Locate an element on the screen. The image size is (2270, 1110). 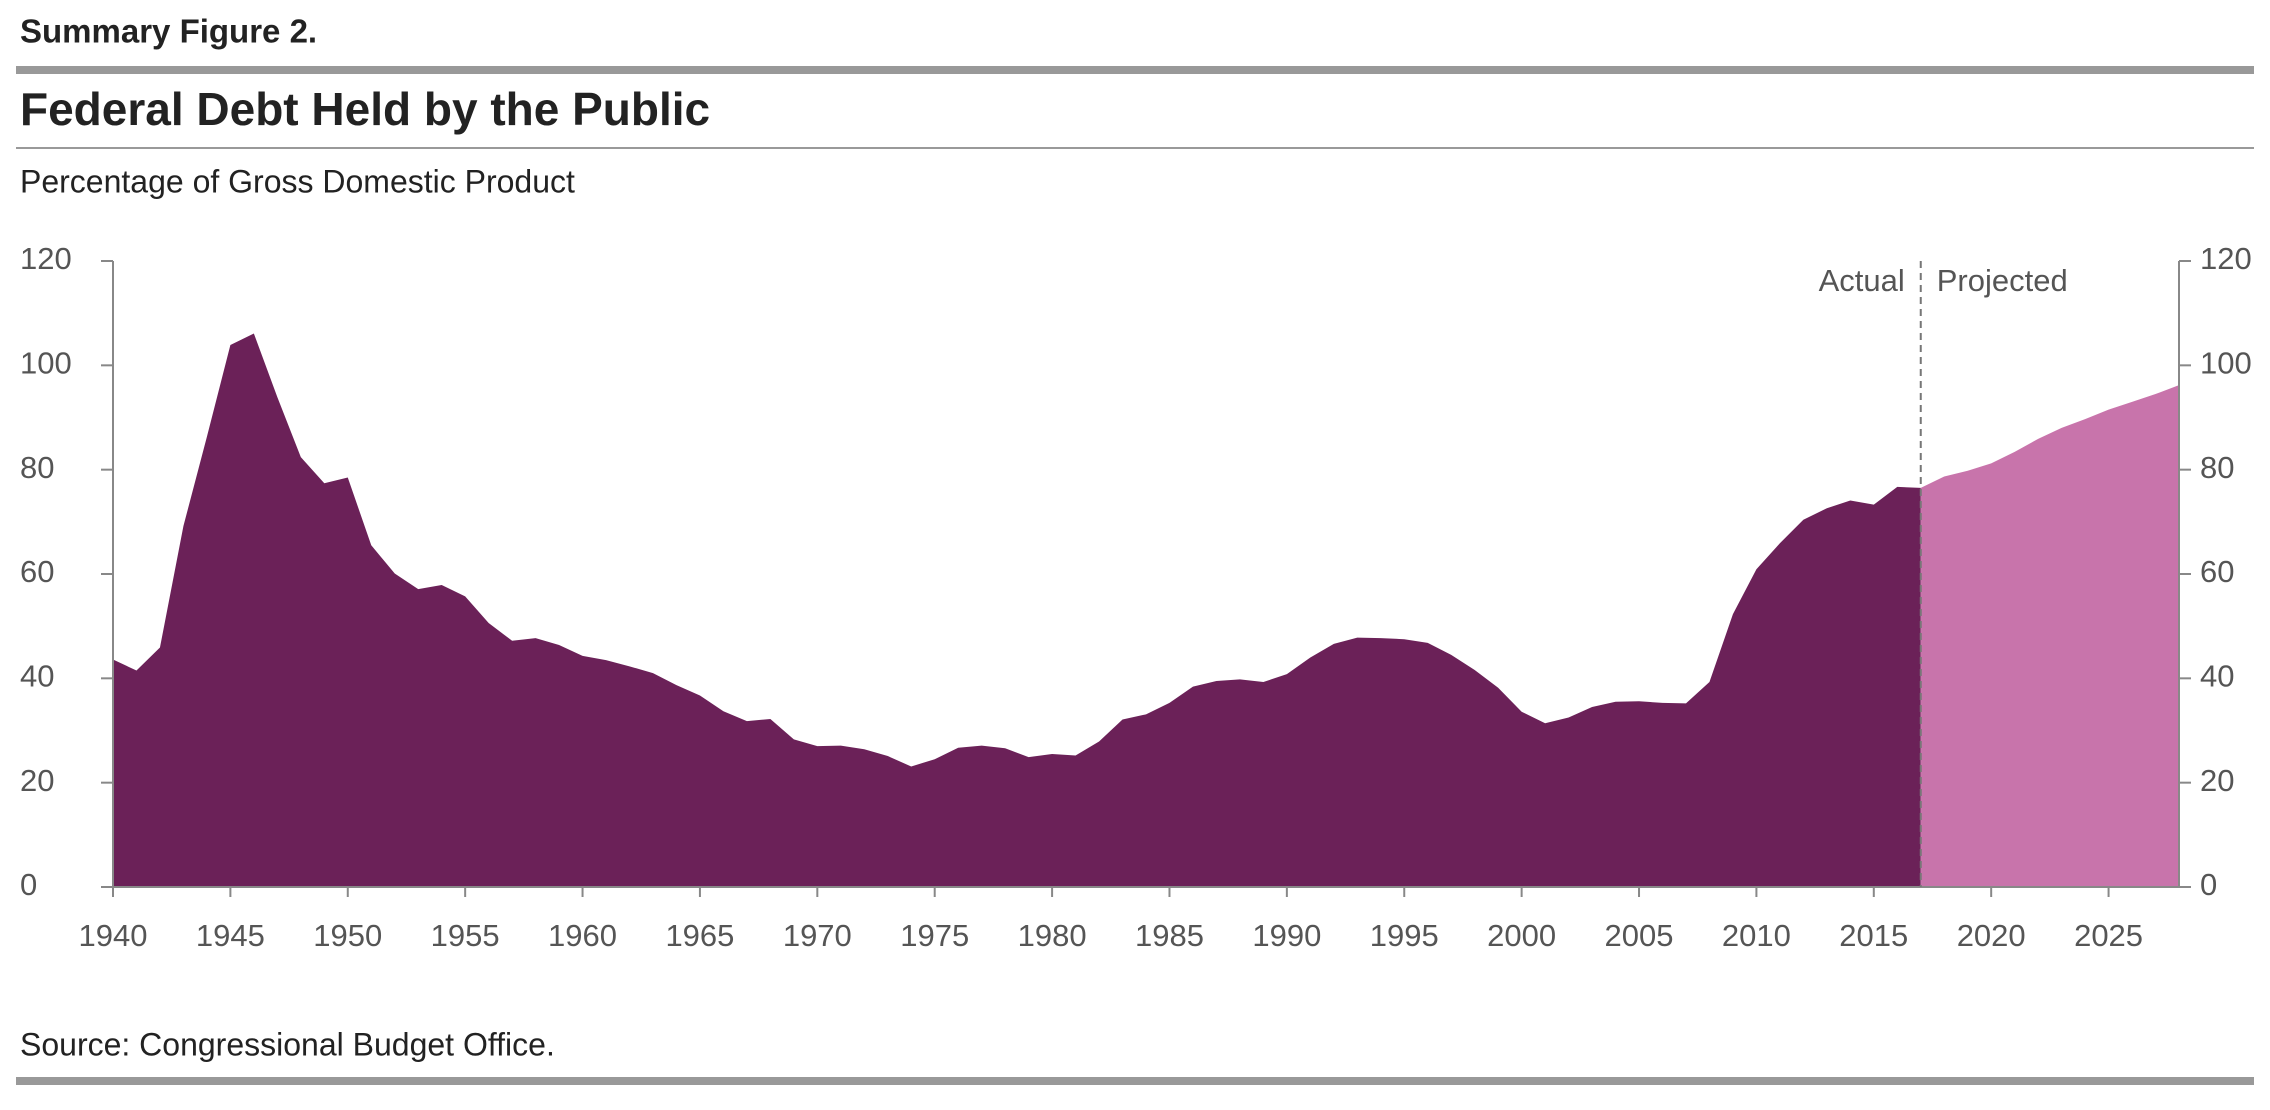
x-tick-label: 2020 is located at coordinates (1991, 935).